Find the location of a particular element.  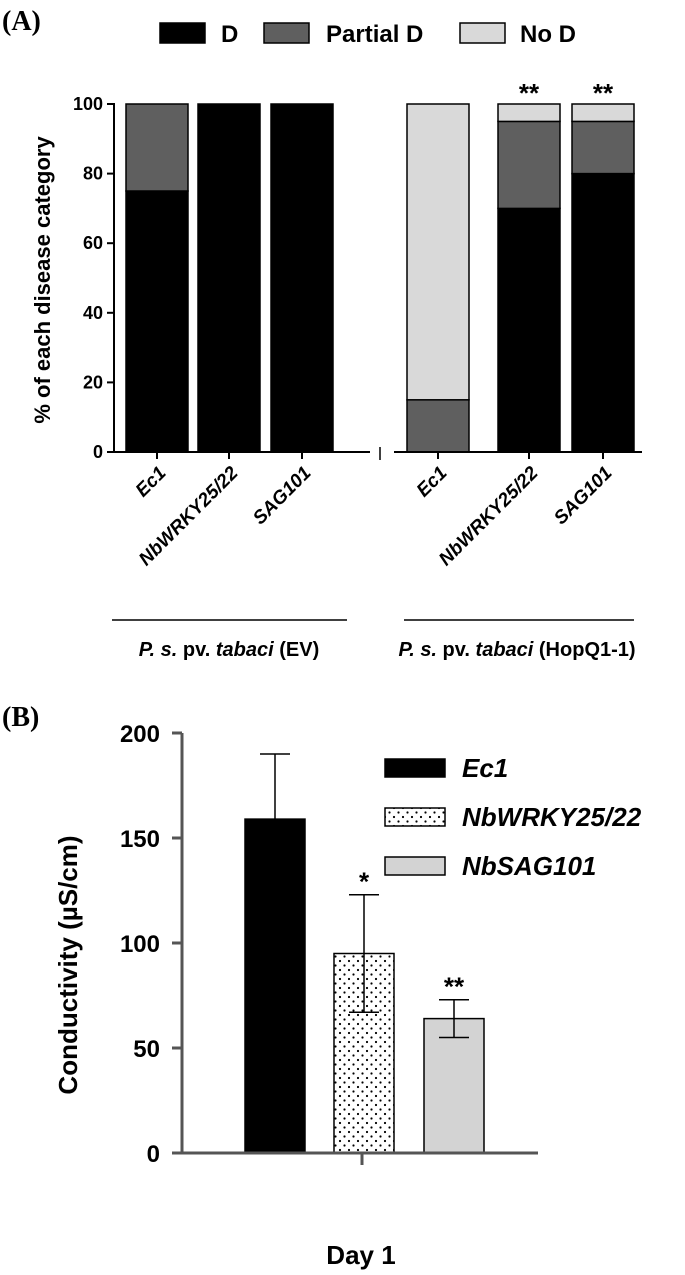

legend-label-no-d: No D is located at coordinates (548, 34).